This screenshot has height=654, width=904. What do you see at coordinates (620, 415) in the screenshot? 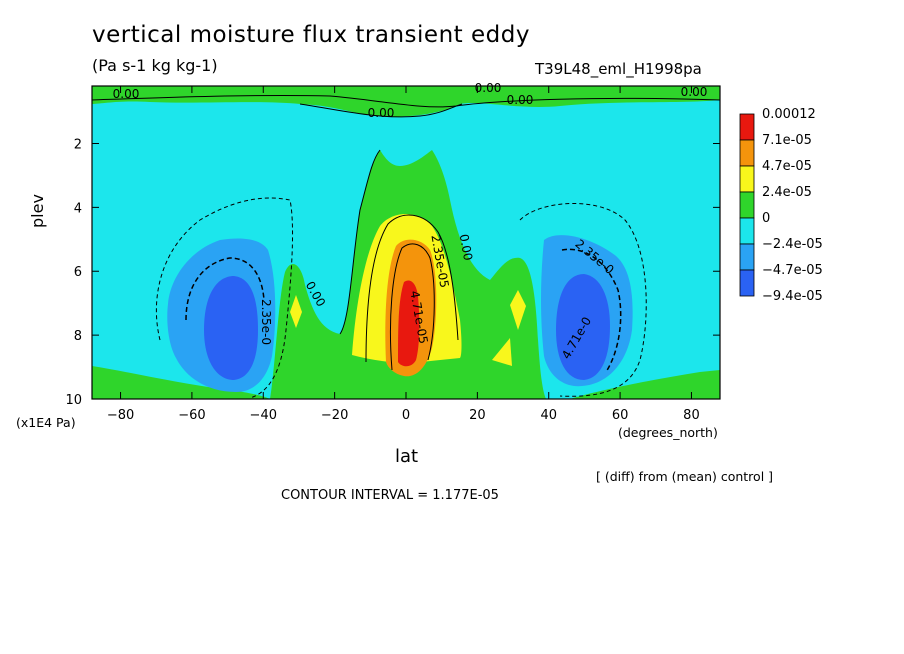
I see `x-tick-label: 60` at bounding box center [620, 415].